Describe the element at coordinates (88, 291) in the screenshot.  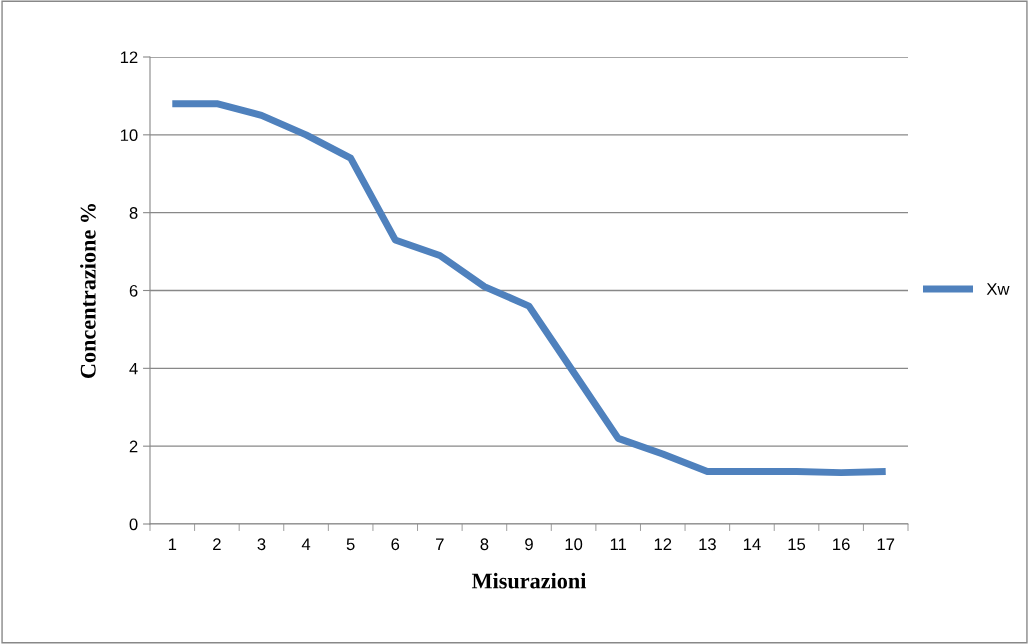
I see `y-axis-title: Concentrazione %` at that location.